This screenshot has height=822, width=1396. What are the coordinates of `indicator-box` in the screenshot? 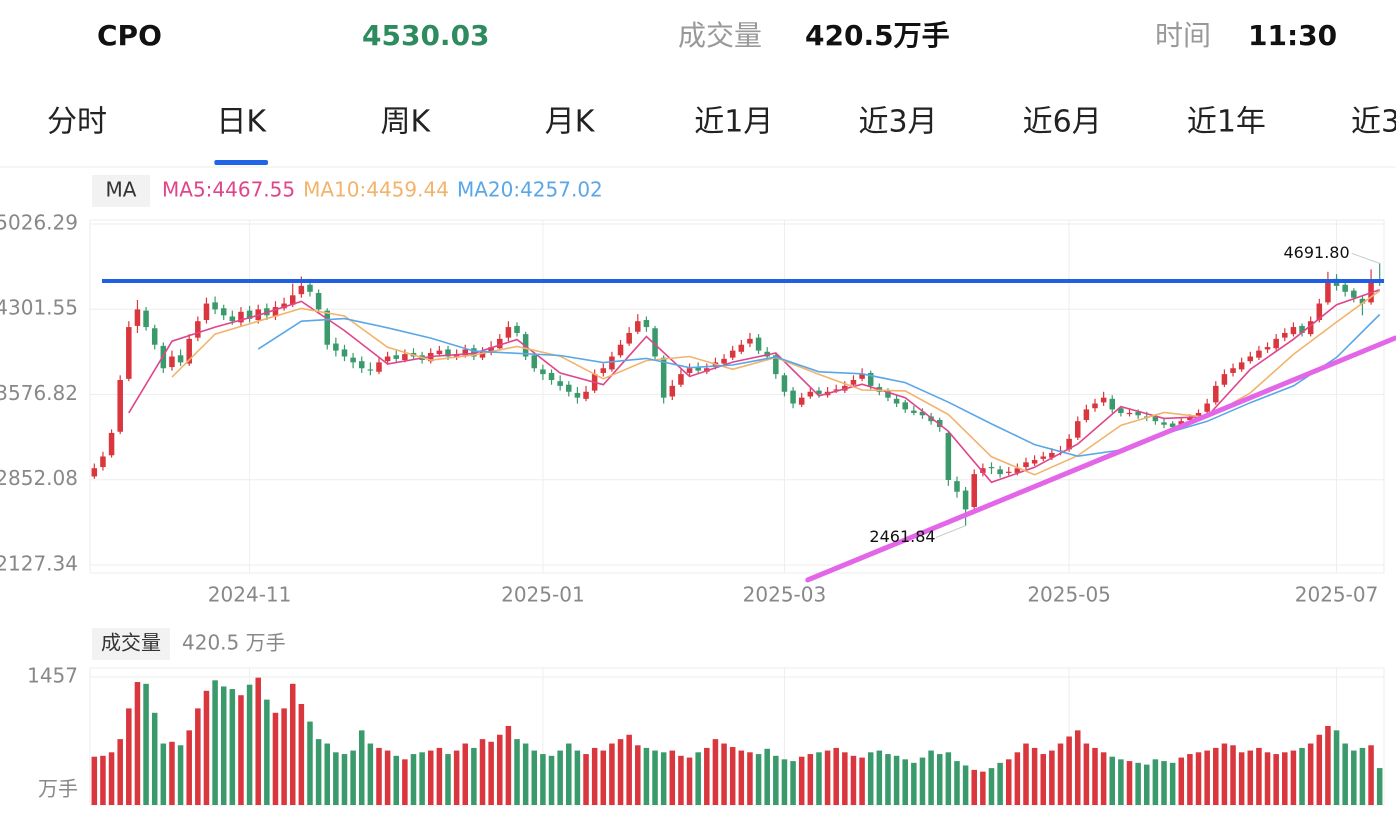 It's located at (121, 191).